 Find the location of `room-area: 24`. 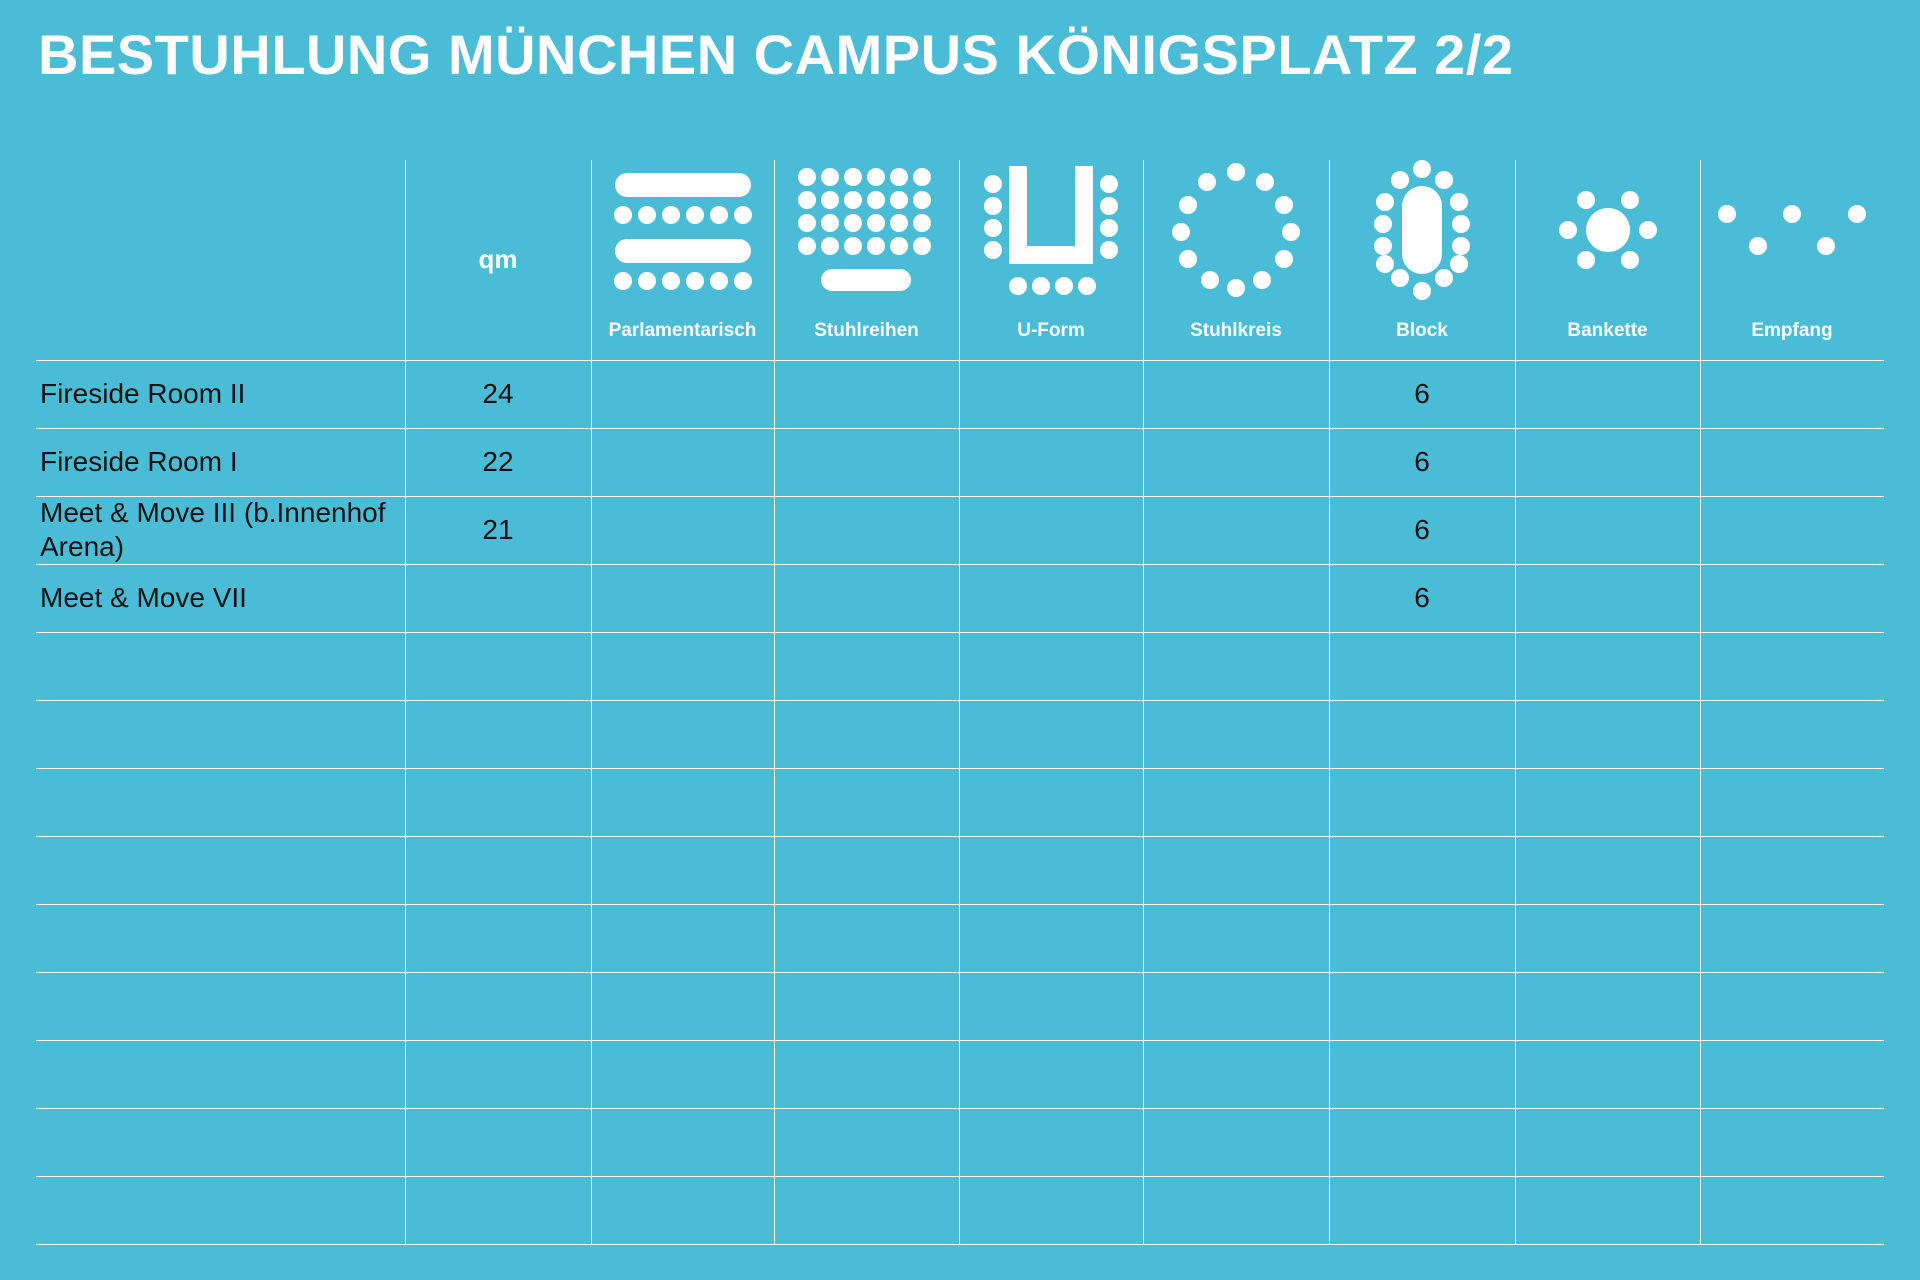

room-area: 24 is located at coordinates (498, 393).